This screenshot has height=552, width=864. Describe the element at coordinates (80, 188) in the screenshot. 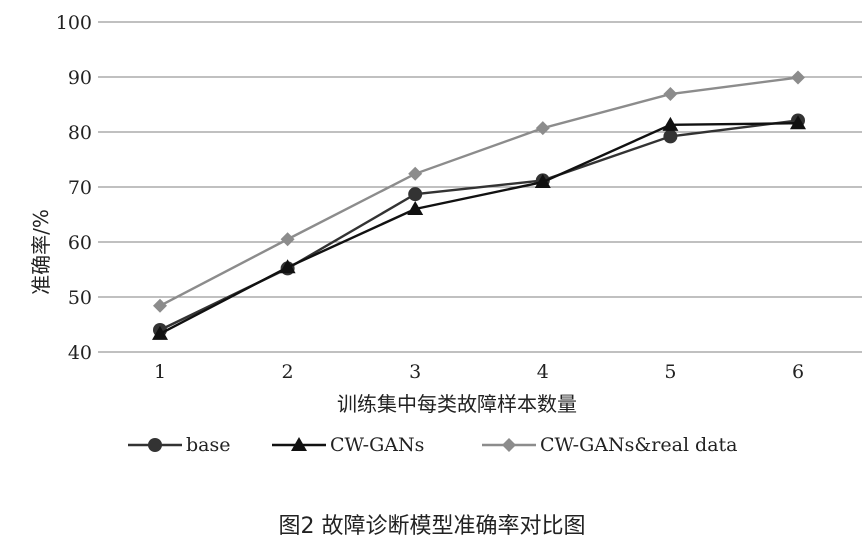

I see `y-tick-70: 70` at that location.